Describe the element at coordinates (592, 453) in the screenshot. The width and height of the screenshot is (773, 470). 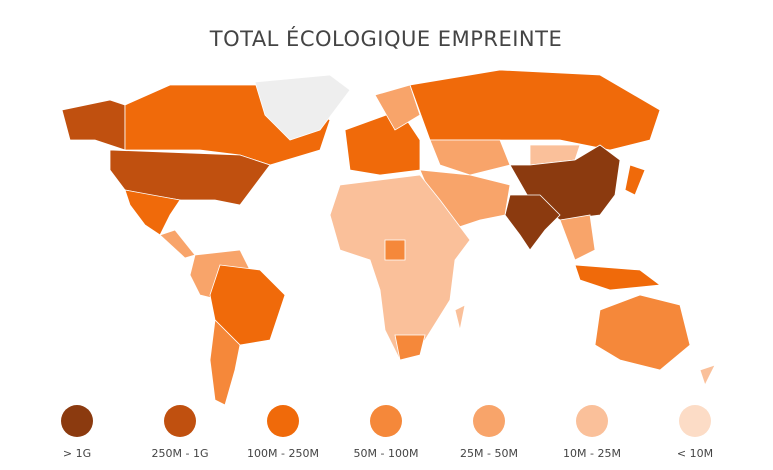
I see `legend-label: 10M - 25M` at that location.